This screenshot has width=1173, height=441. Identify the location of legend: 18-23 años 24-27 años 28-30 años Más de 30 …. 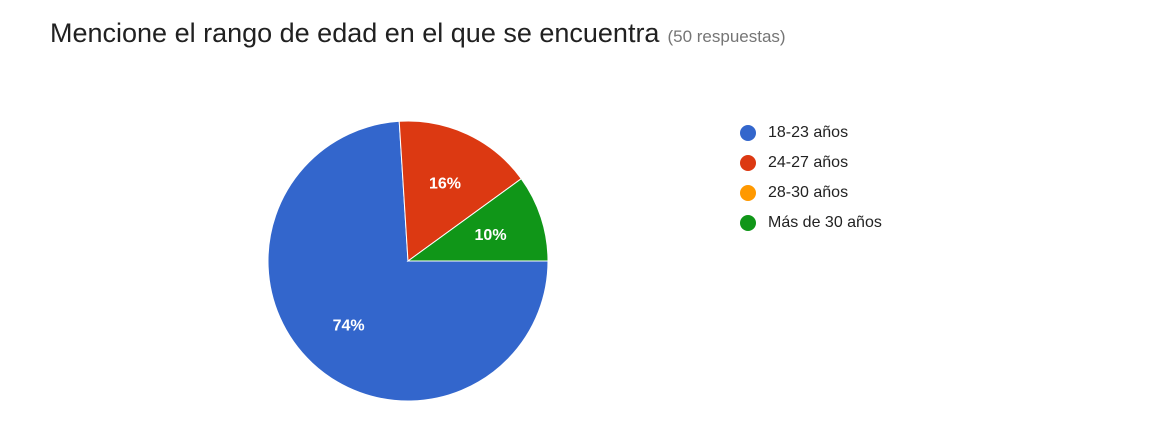
(811, 178).